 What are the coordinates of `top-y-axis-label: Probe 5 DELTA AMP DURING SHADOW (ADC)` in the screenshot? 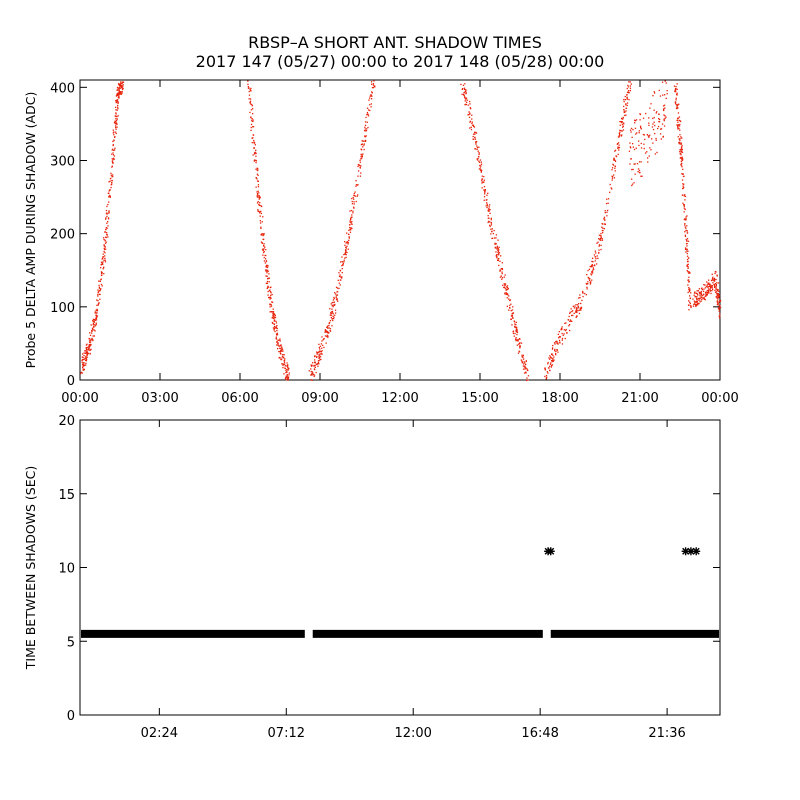 It's located at (30, 230).